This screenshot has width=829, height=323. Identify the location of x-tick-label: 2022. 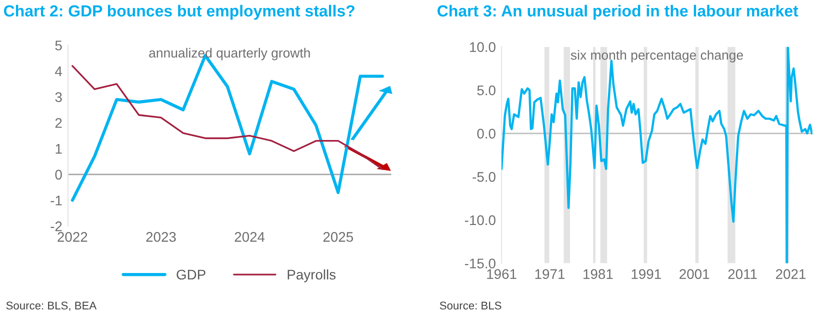
(73, 237).